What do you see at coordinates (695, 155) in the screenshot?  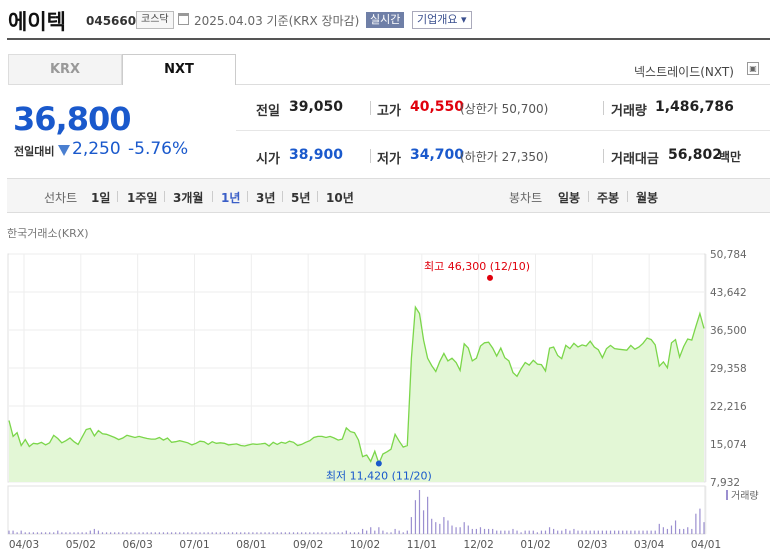 I see `amount-value: 56,802` at bounding box center [695, 155].